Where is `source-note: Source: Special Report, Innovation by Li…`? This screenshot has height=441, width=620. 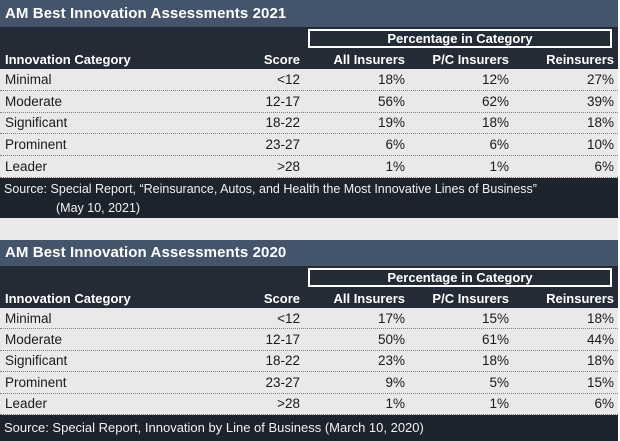
source-note: Source: Special Report, Innovation by Li… is located at coordinates (309, 427).